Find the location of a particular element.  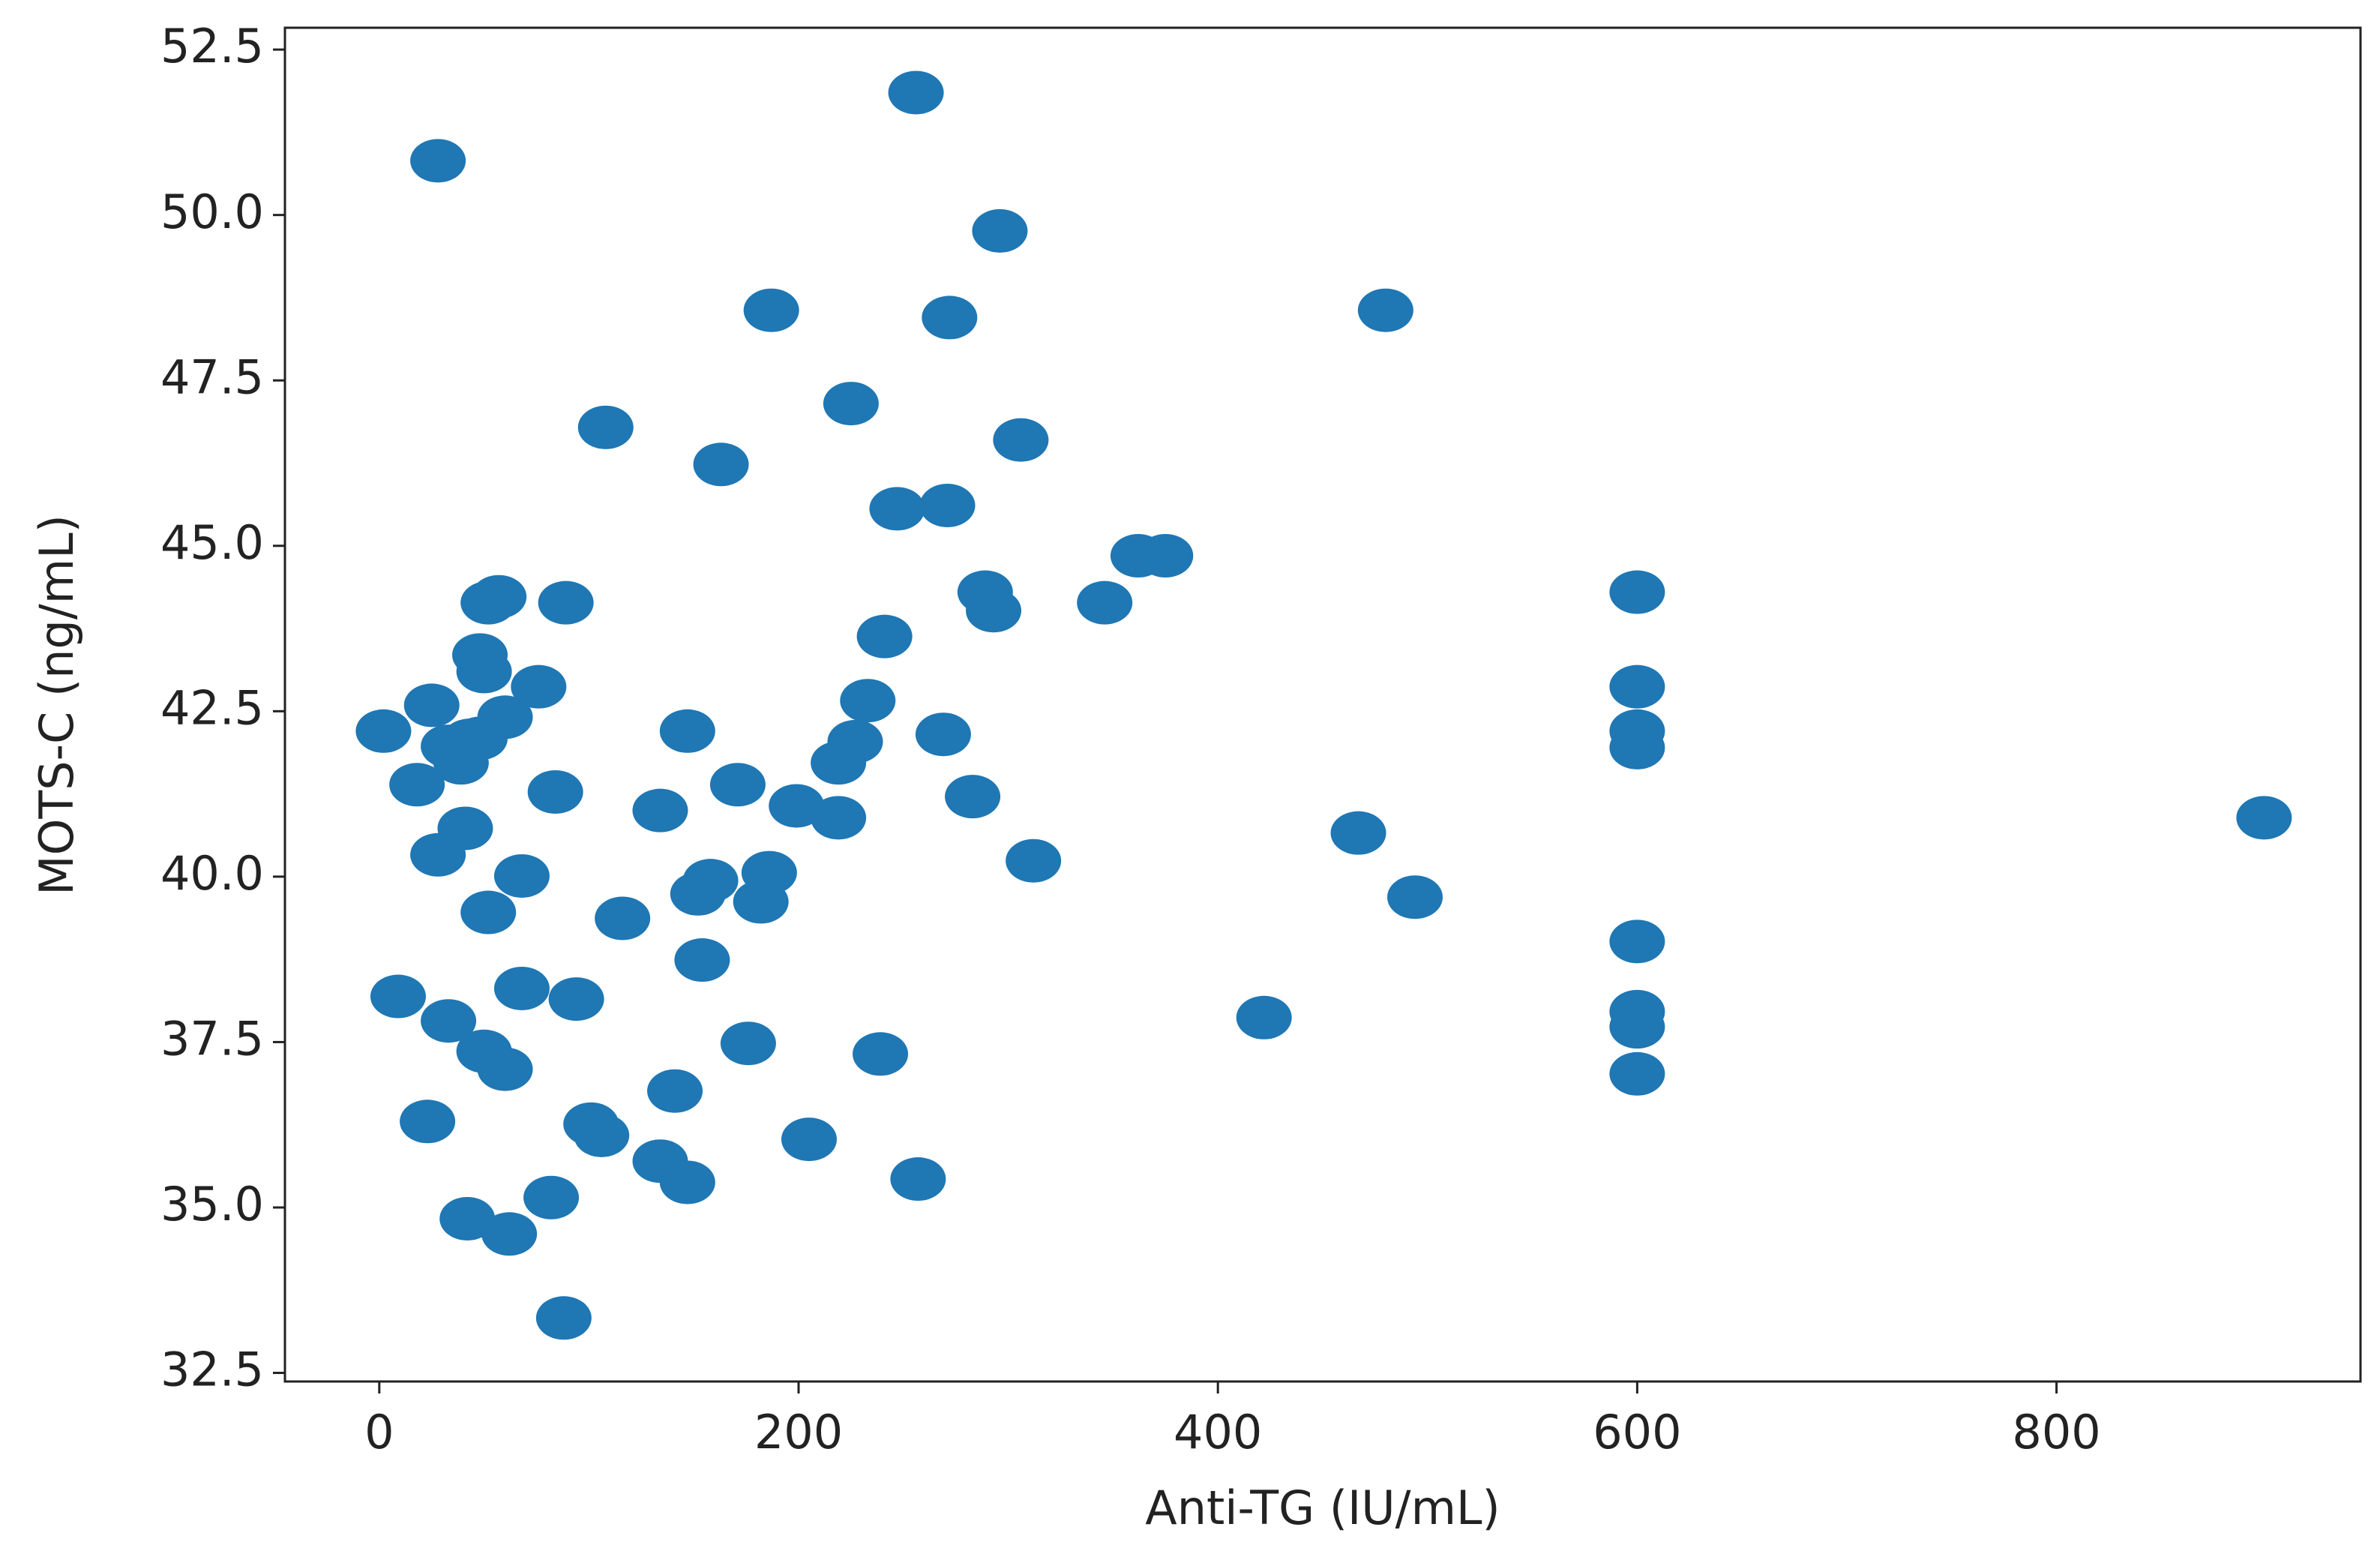

x-tick-label: 0 is located at coordinates (379, 1432).